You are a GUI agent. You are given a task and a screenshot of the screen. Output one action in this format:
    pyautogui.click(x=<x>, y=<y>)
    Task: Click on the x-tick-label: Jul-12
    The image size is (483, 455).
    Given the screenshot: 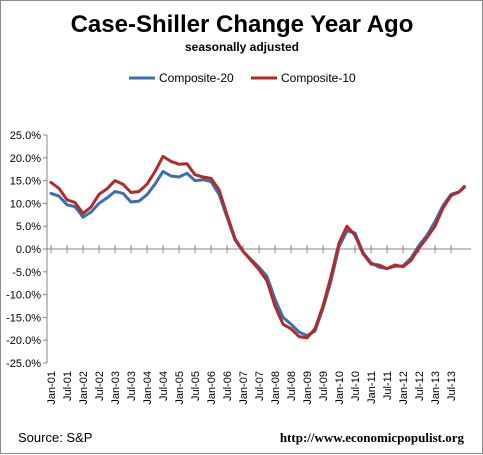 What is the action you would take?
    pyautogui.click(x=420, y=386)
    